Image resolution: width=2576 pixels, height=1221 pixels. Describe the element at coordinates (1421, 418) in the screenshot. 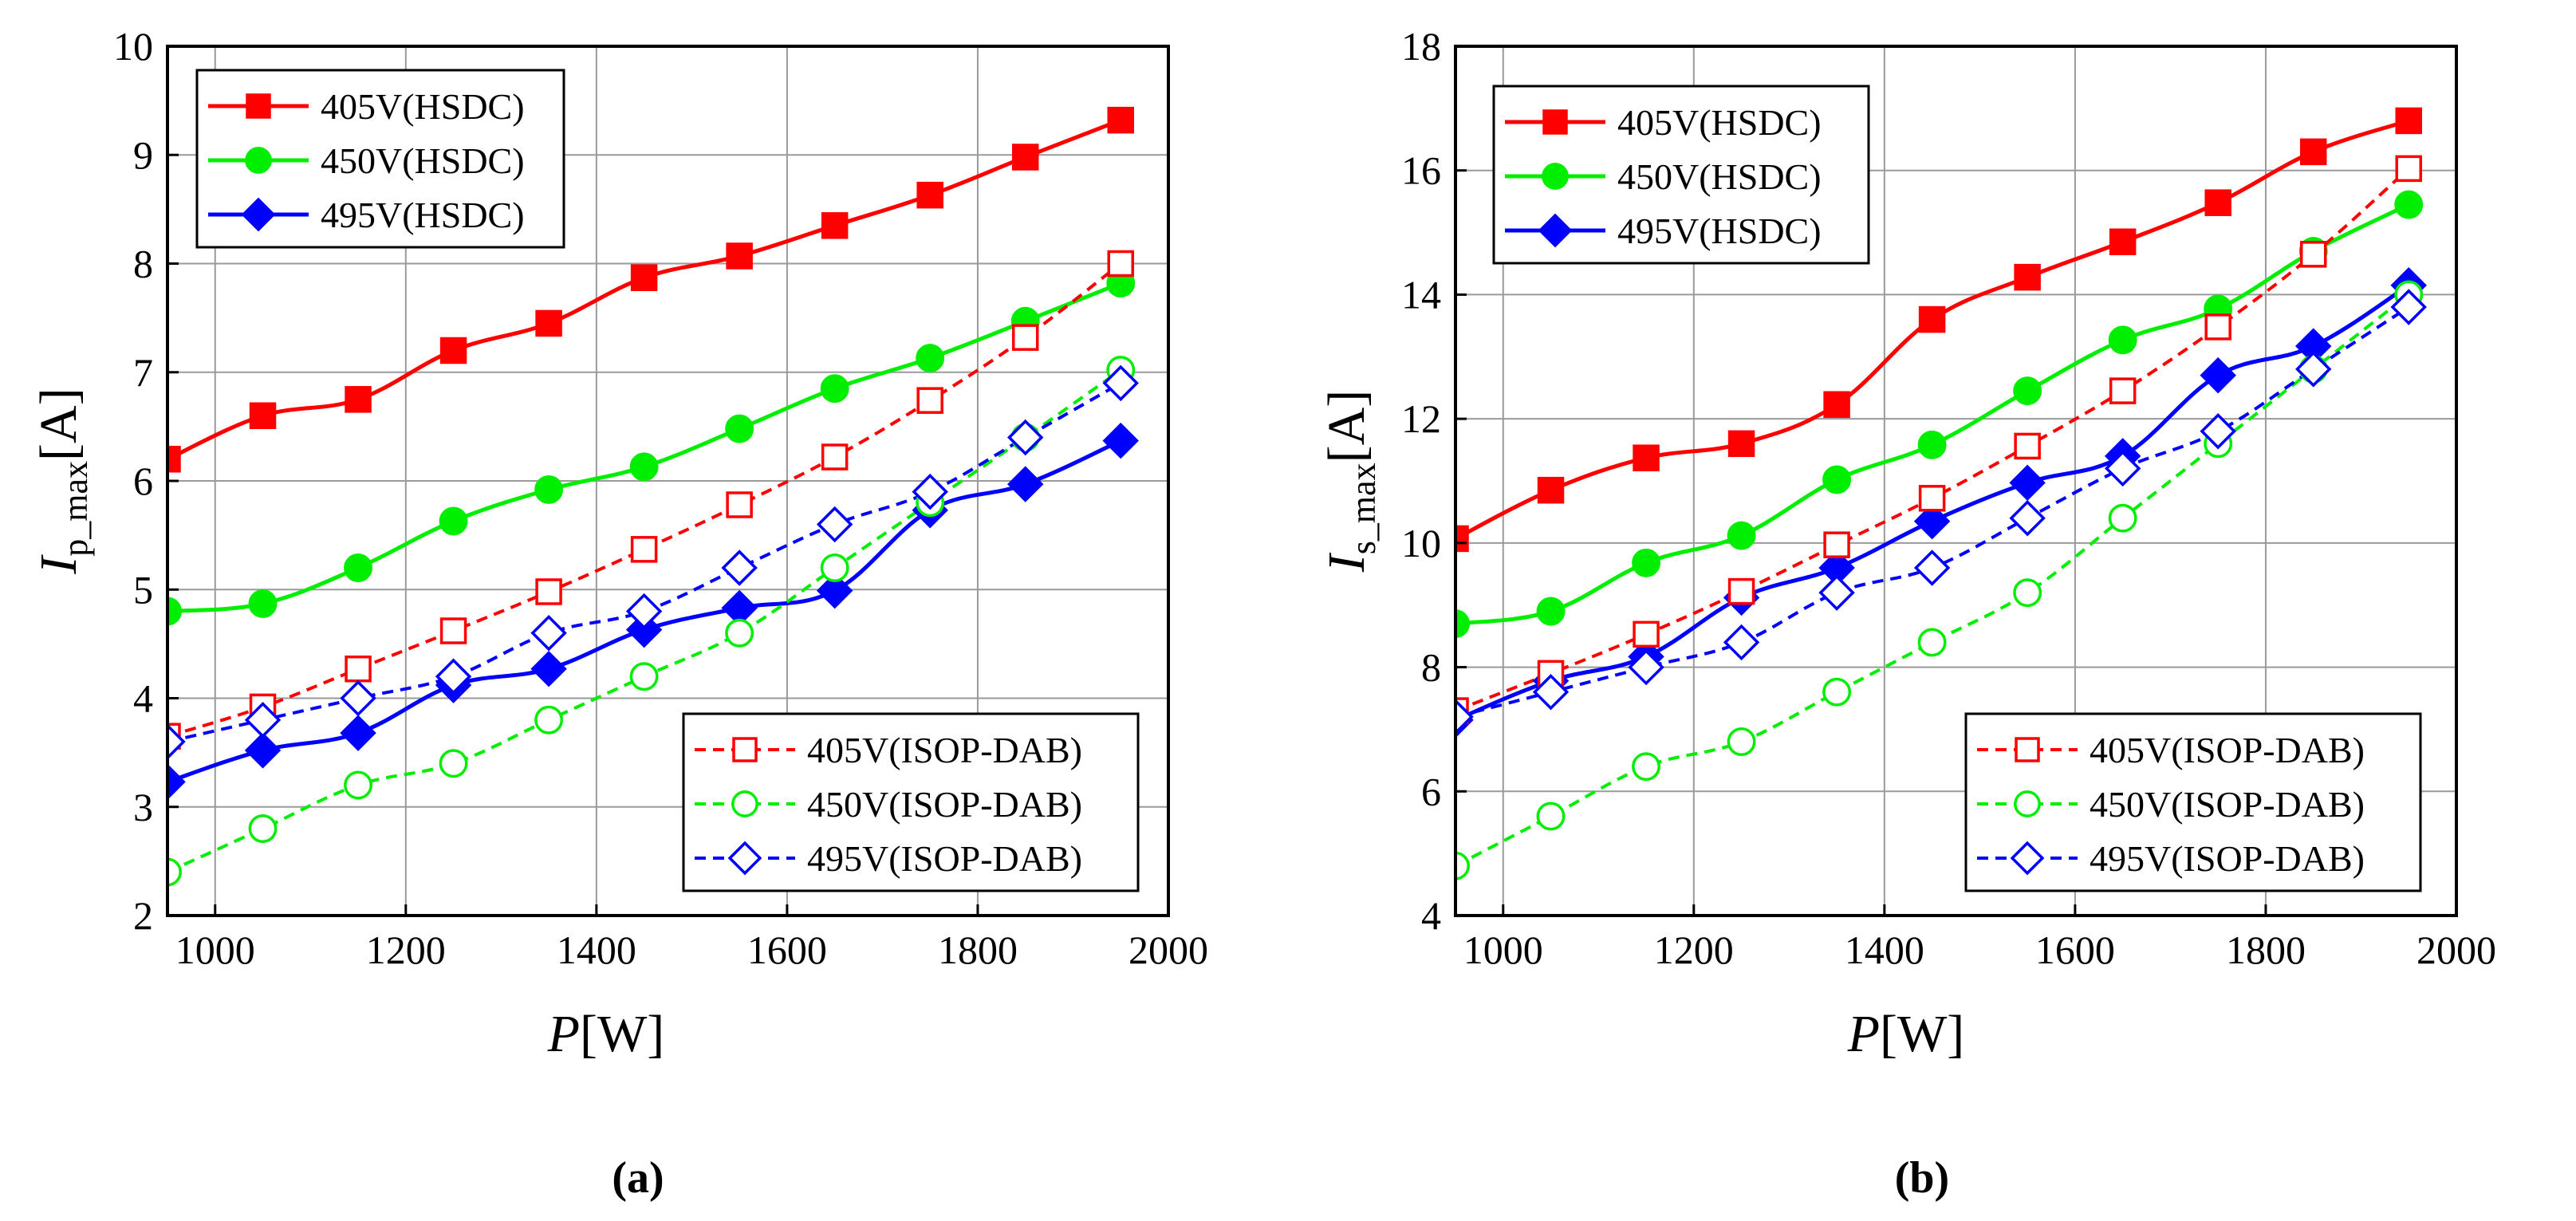

I see `y-tick-label: 12` at that location.